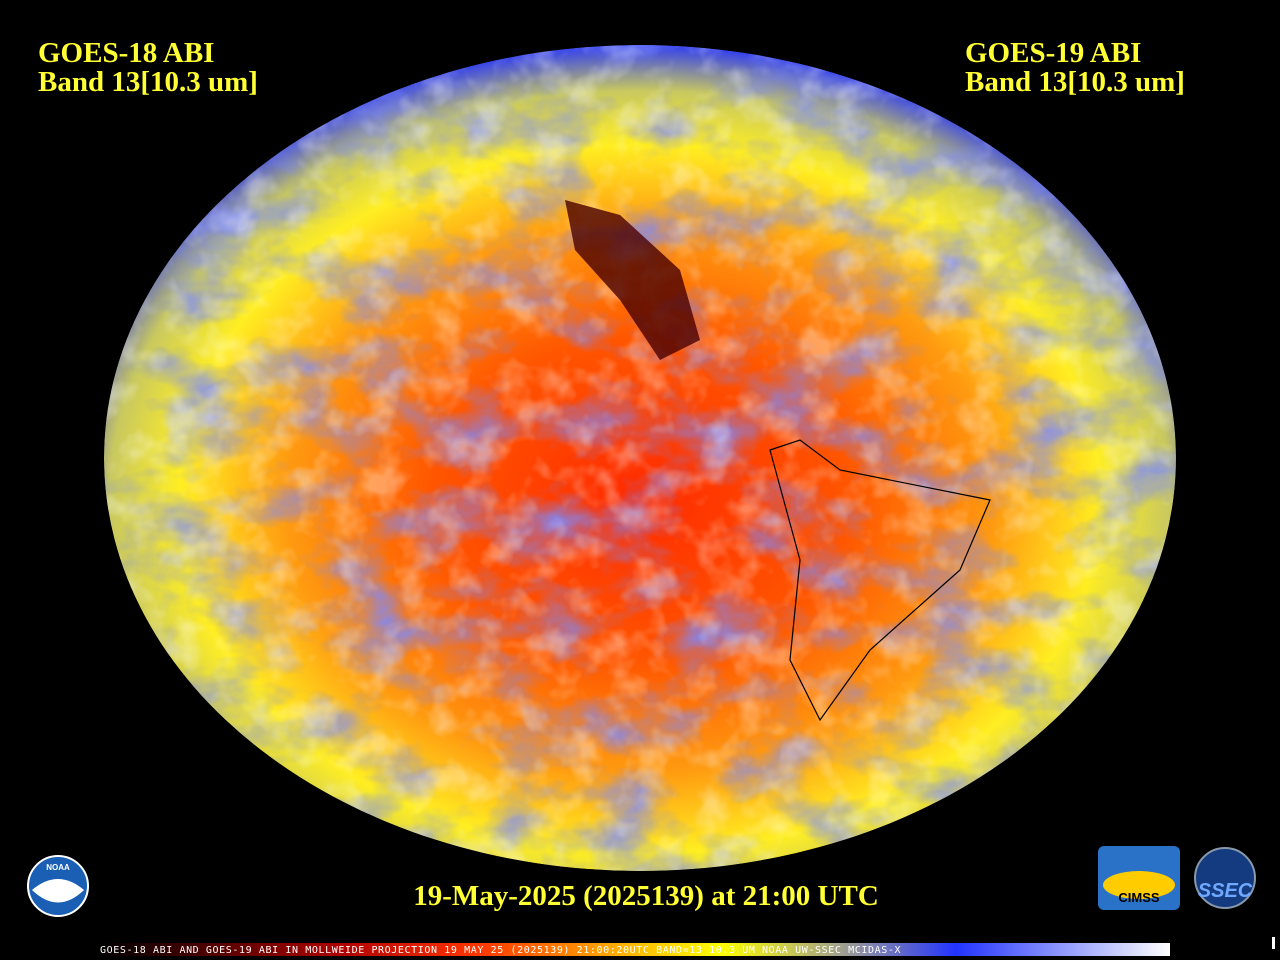  What do you see at coordinates (1273, 943) in the screenshot?
I see `marker` at bounding box center [1273, 943].